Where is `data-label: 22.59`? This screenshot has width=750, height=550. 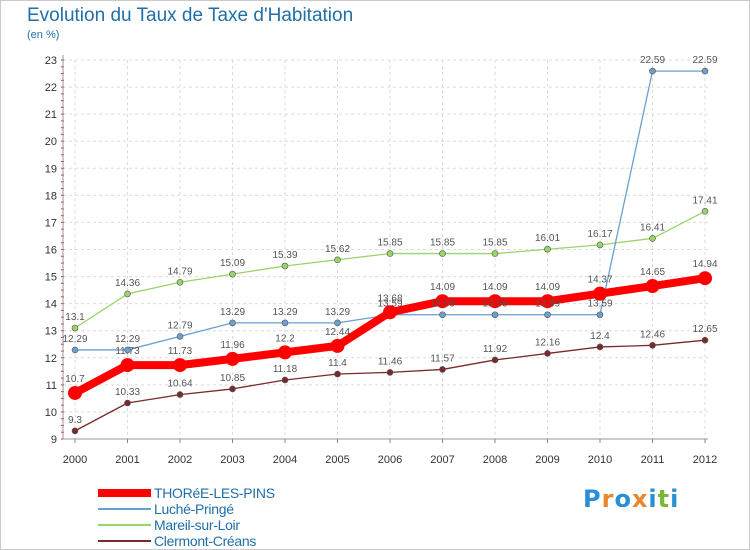
data-label: 22.59 is located at coordinates (652, 60).